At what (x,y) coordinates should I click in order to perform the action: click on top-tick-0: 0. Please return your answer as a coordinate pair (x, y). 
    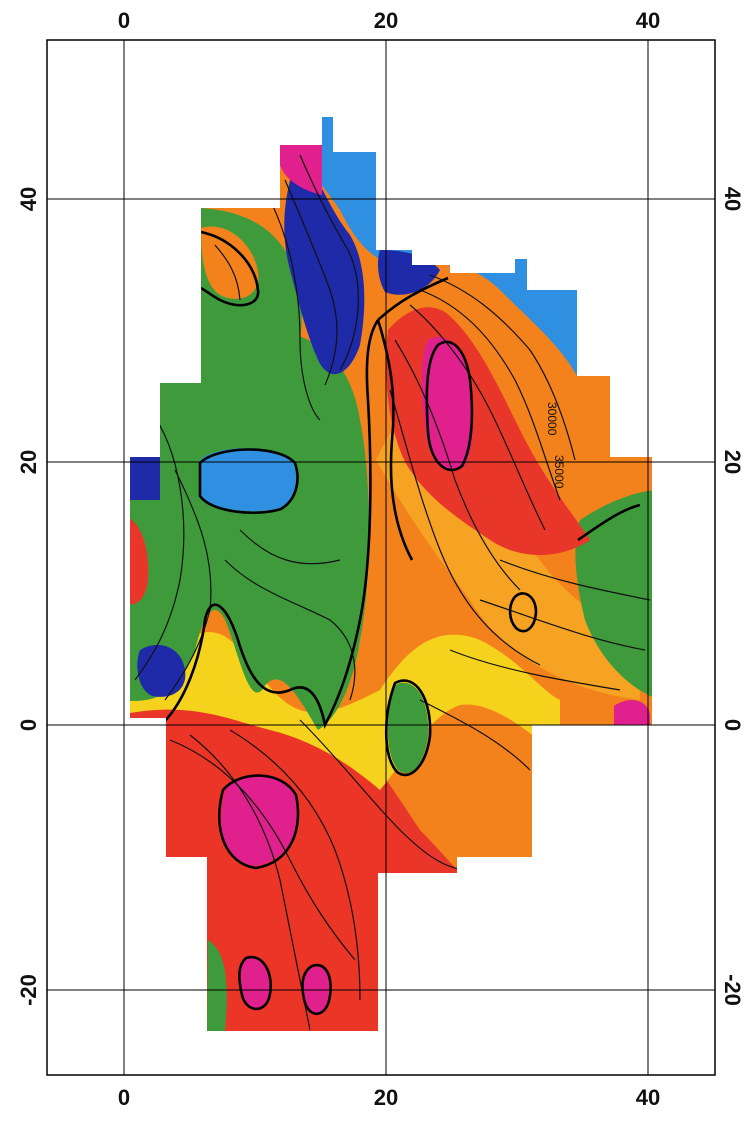
    Looking at the image, I should click on (124, 20).